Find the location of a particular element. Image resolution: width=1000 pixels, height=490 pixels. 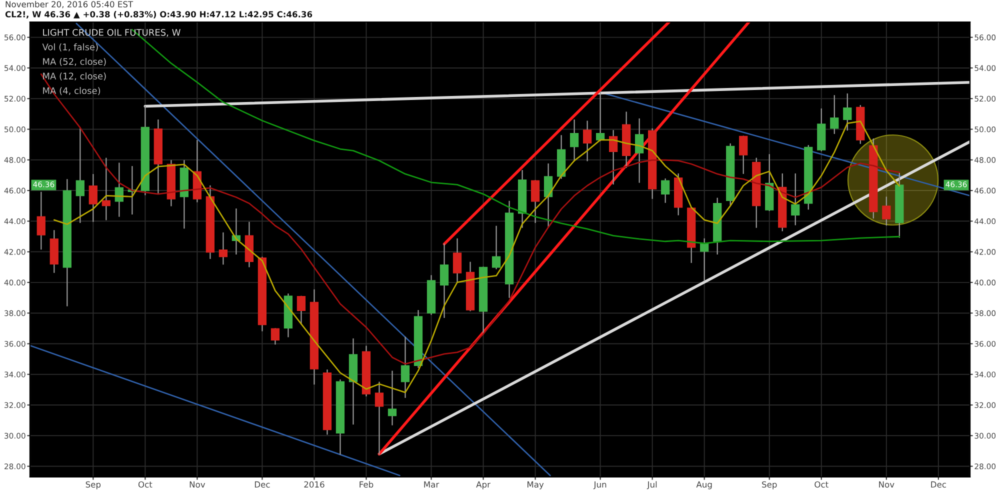

x-tick-label: Apr is located at coordinates (483, 485).